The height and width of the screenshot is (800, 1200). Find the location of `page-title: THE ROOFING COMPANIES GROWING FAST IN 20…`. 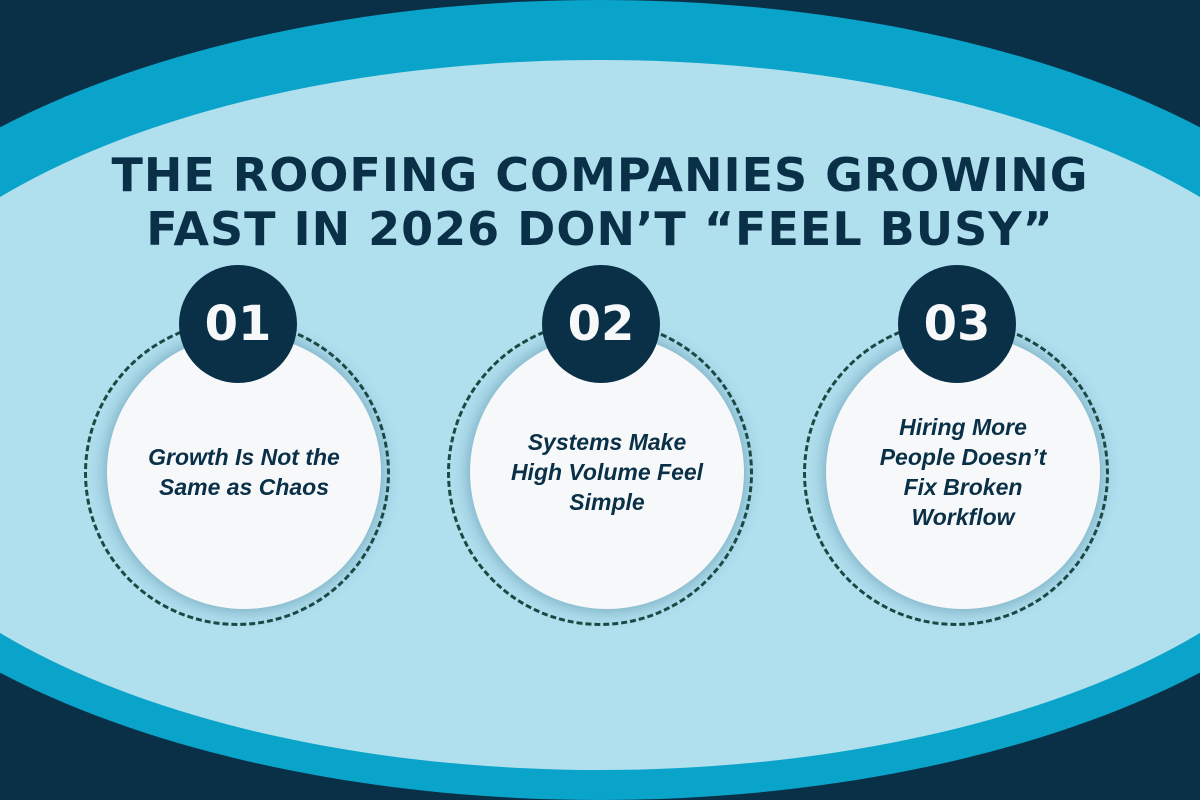

page-title: THE ROOFING COMPANIES GROWING FAST IN 20… is located at coordinates (600, 202).